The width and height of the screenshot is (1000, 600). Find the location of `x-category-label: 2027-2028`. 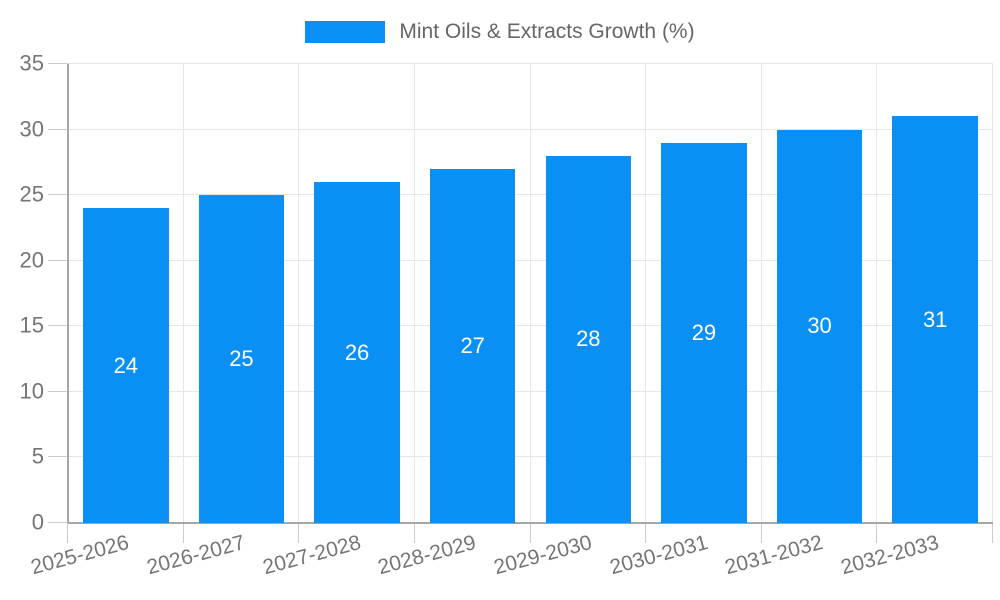

x-category-label: 2027-2028 is located at coordinates (312, 555).